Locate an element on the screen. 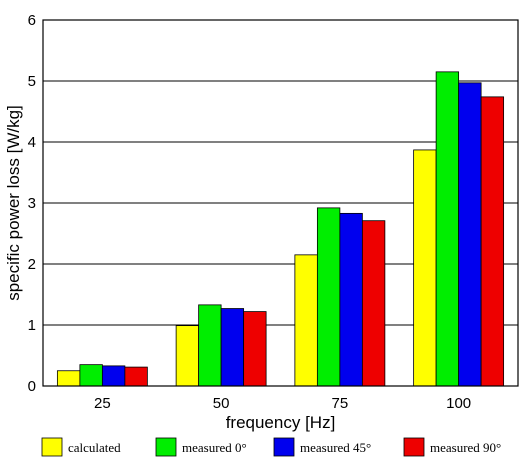 The height and width of the screenshot is (464, 525). y-tick-label: 5 is located at coordinates (32, 81).